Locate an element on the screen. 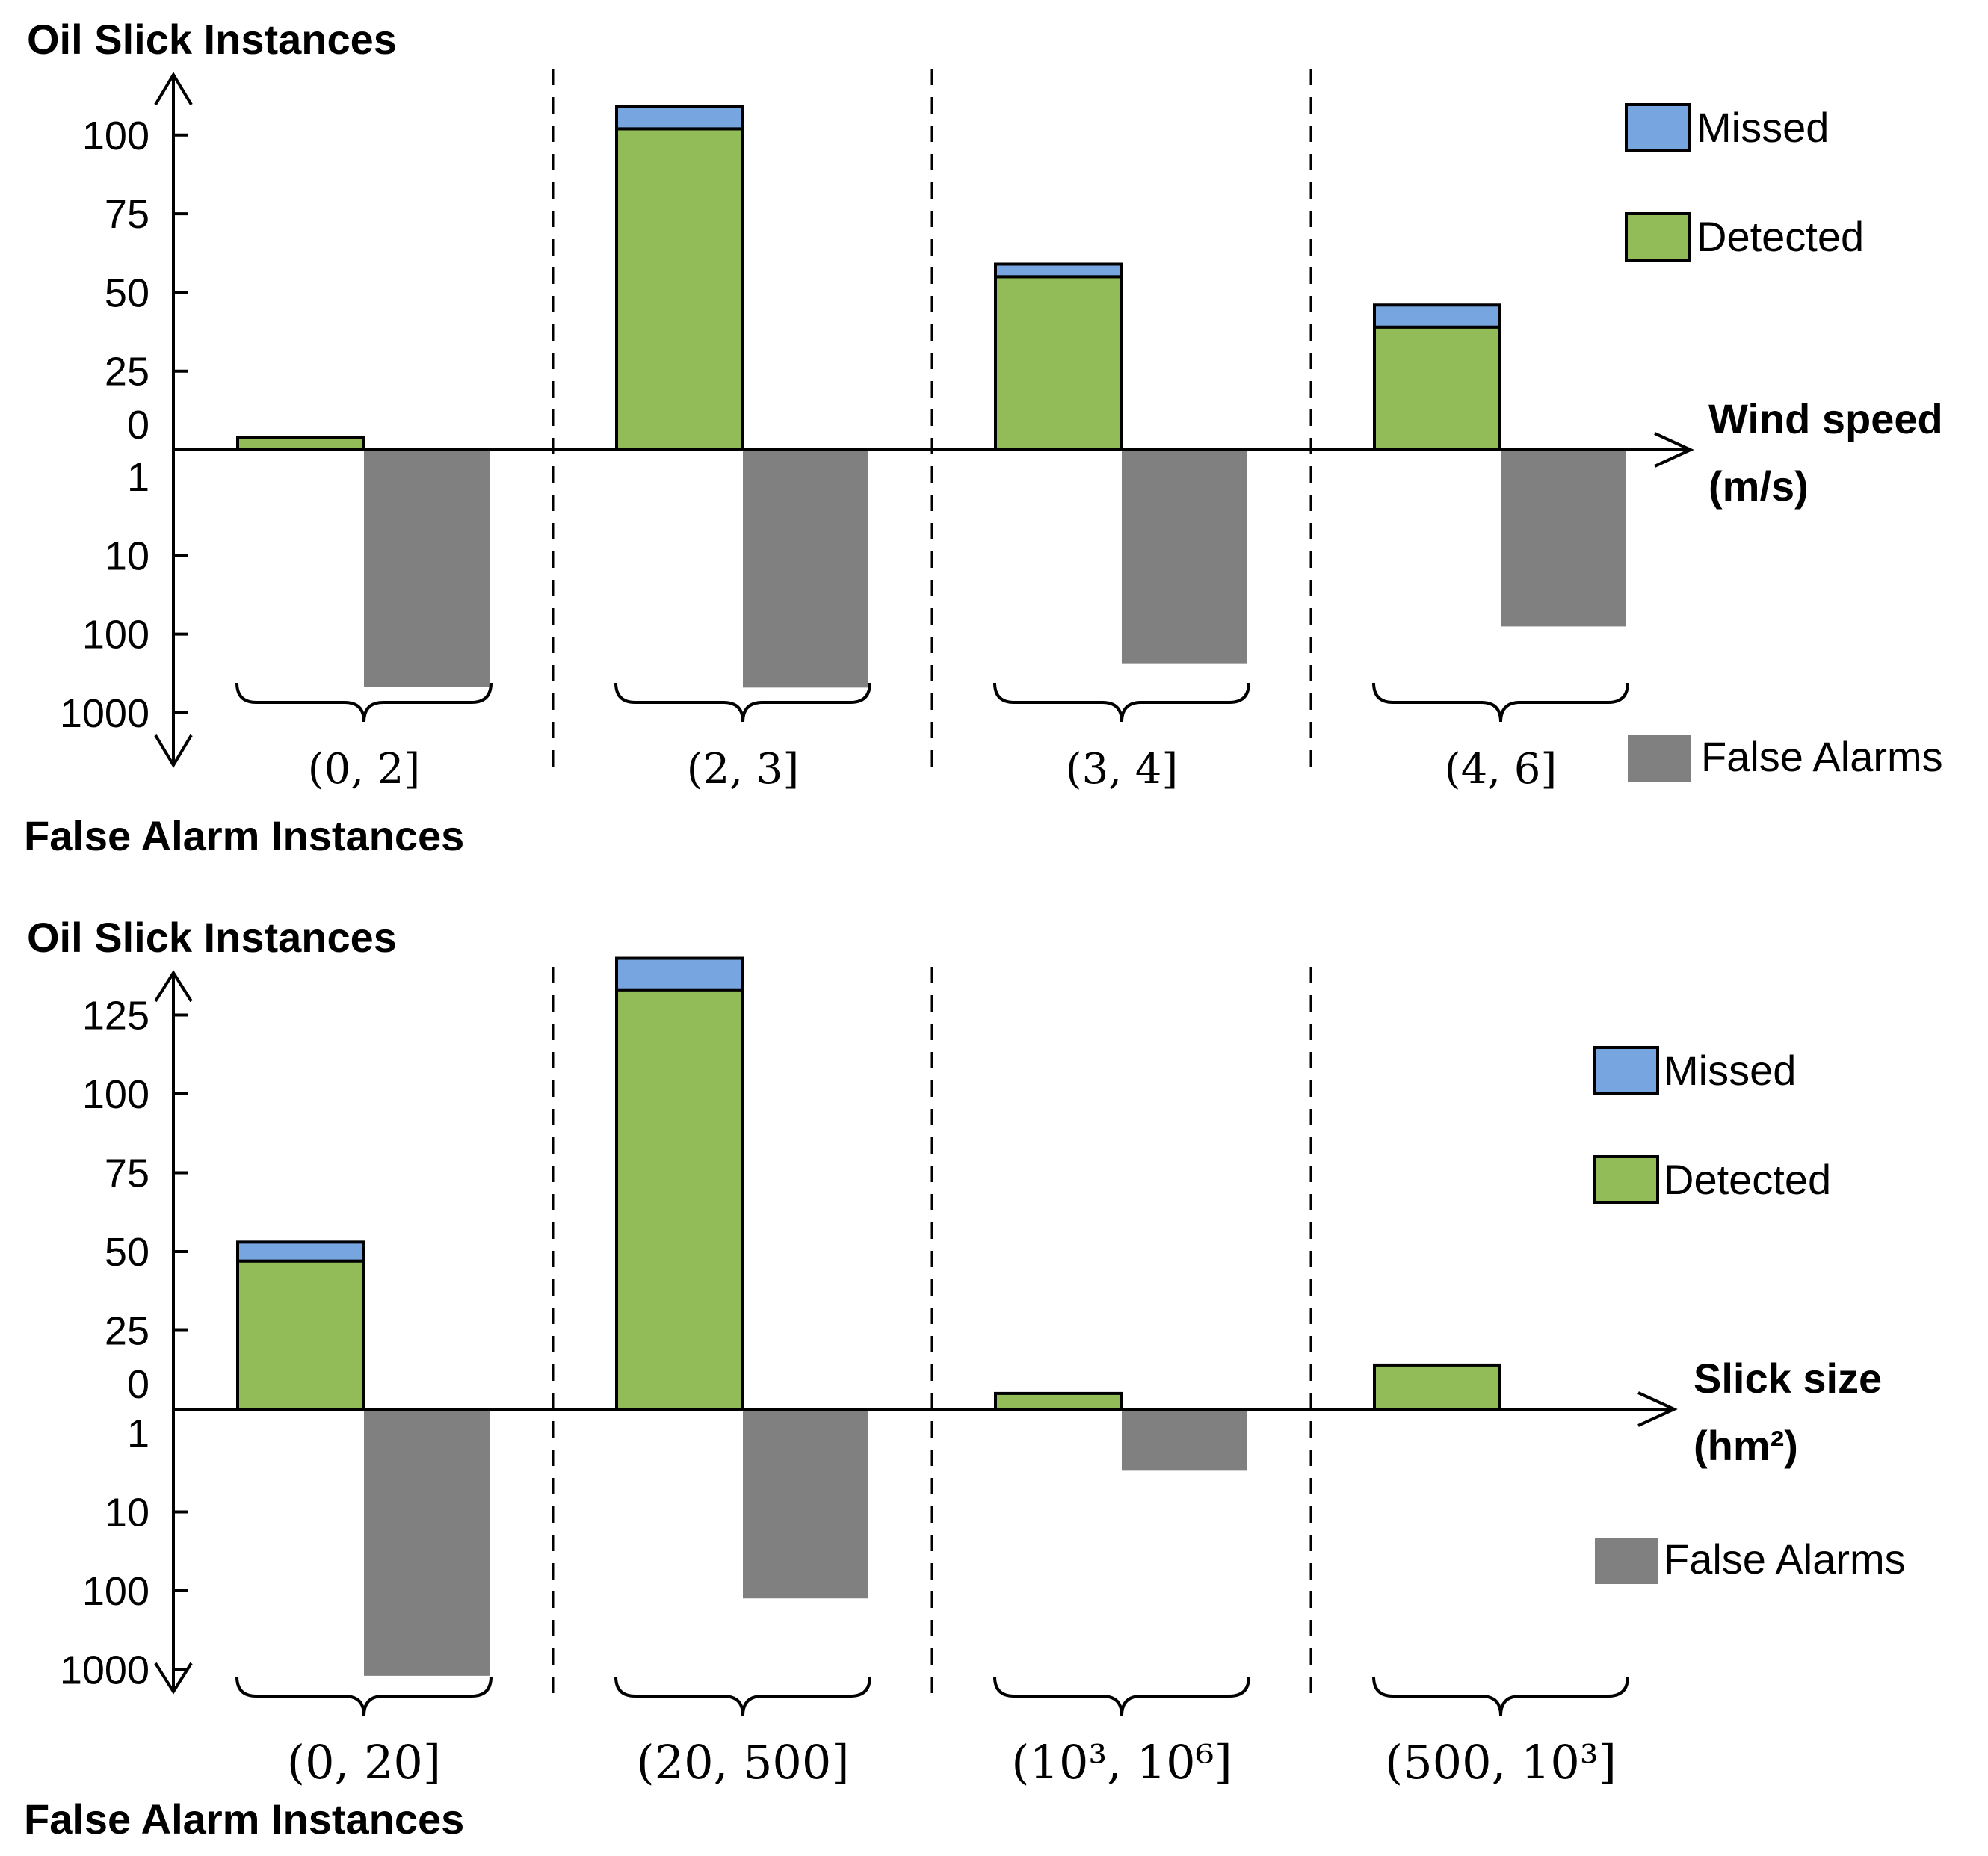  category-labels: (0, 2] (2, 3] (3, 4] (4, 6] is located at coordinates (933, 769).